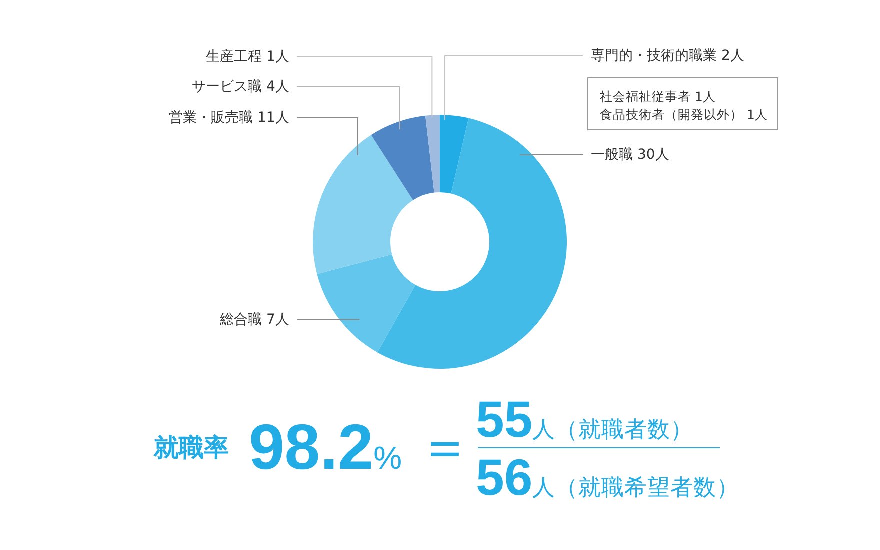 The width and height of the screenshot is (880, 550). What do you see at coordinates (254, 320) in the screenshot?
I see `slice-label: 総合職 7人` at bounding box center [254, 320].